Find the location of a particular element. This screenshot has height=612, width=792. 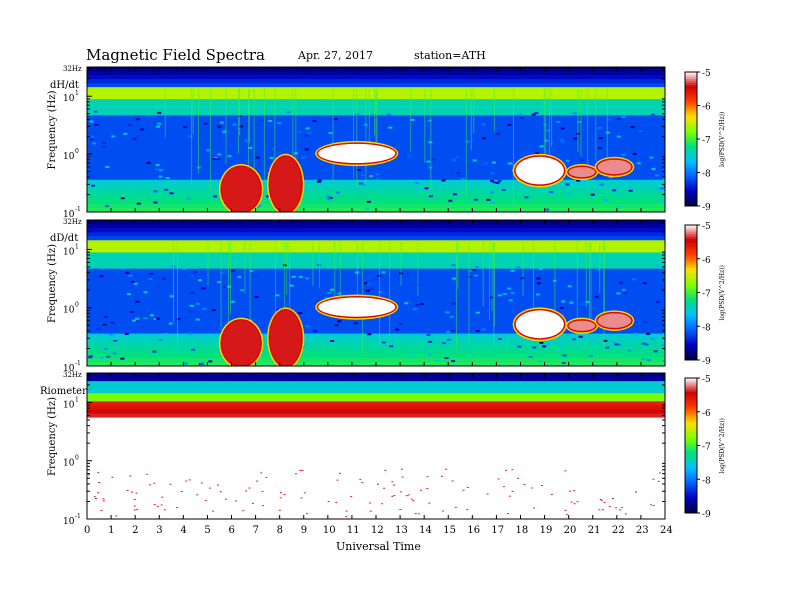

x-tick-label: 1 is located at coordinates (111, 530).